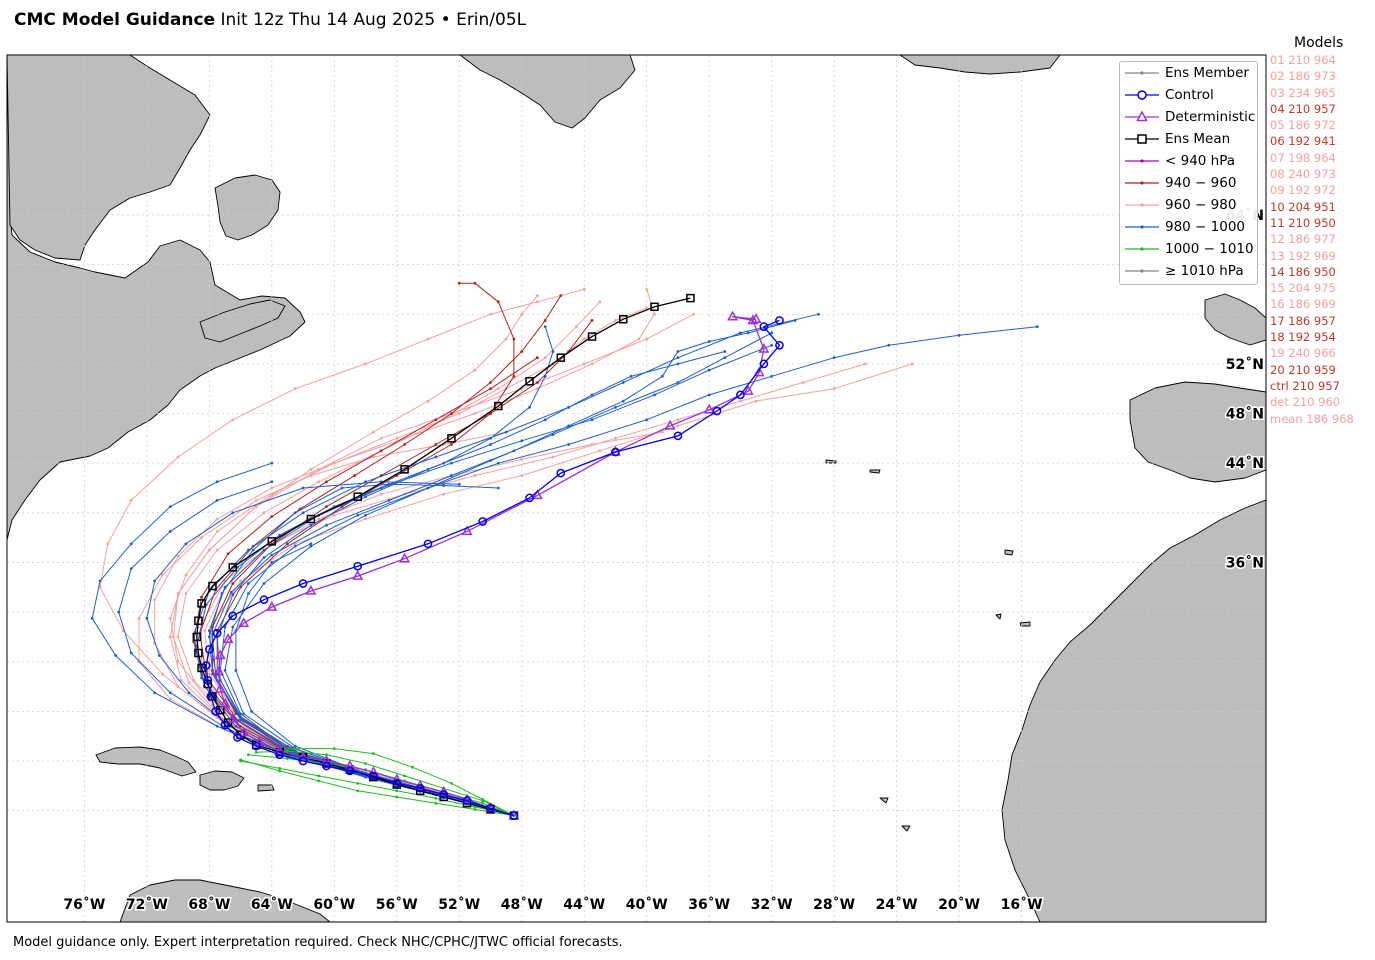 The image size is (1375, 960). Describe the element at coordinates (459, 904) in the screenshot. I see `lon-tick-label: 52˚W` at that location.